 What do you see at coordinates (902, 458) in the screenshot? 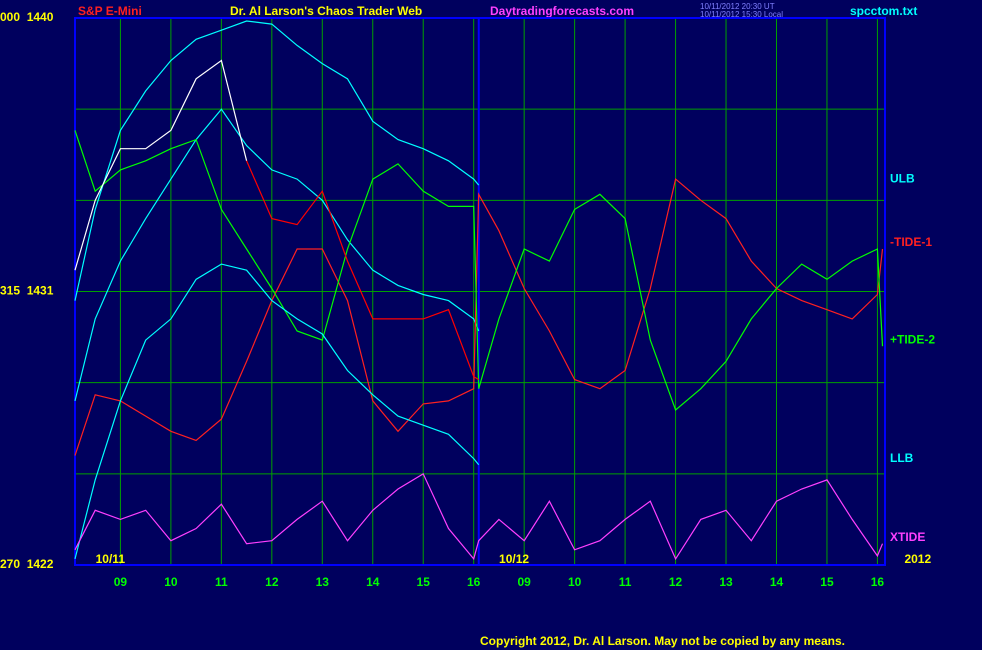
I see `legend-label: LLB` at bounding box center [902, 458].